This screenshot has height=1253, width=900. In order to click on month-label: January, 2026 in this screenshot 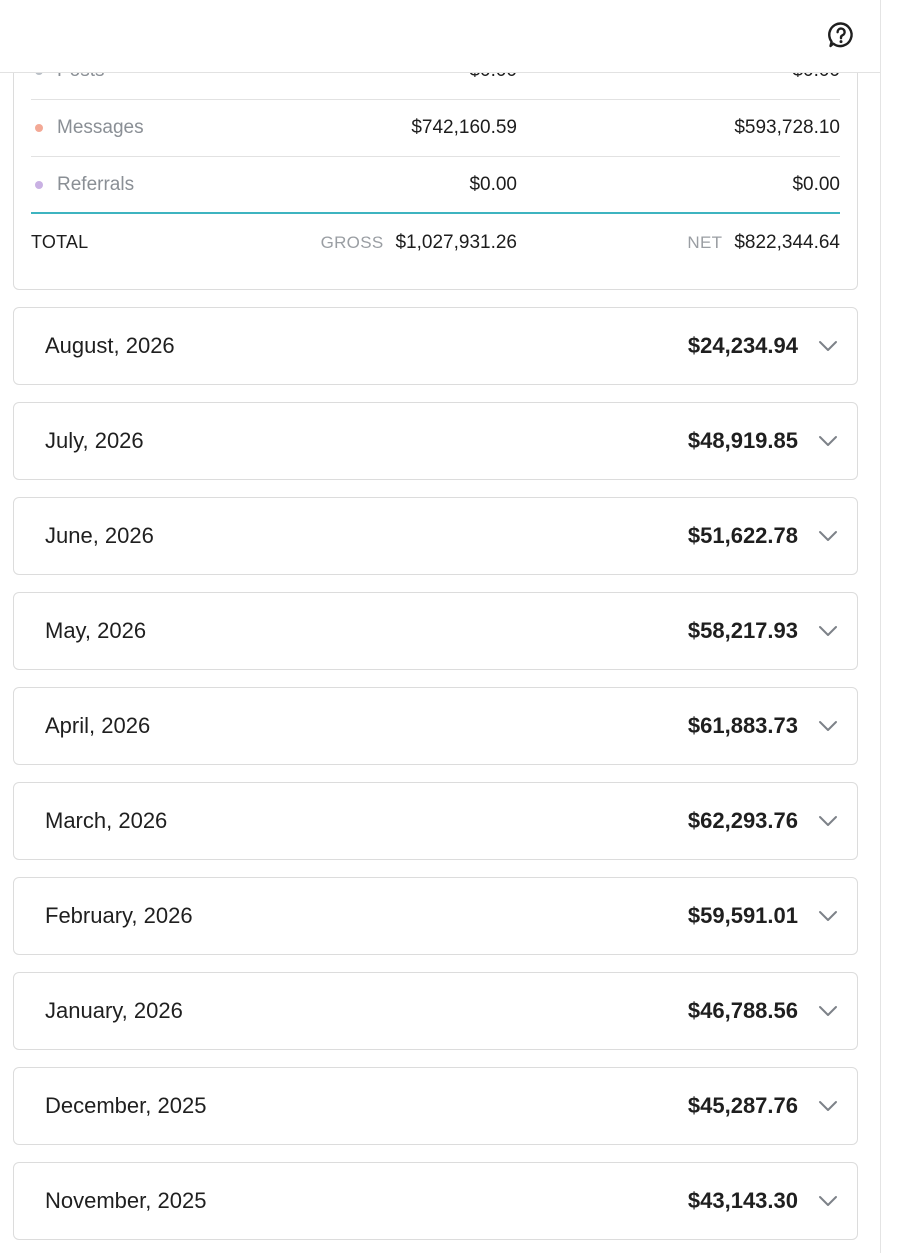, I will do `click(114, 1010)`.